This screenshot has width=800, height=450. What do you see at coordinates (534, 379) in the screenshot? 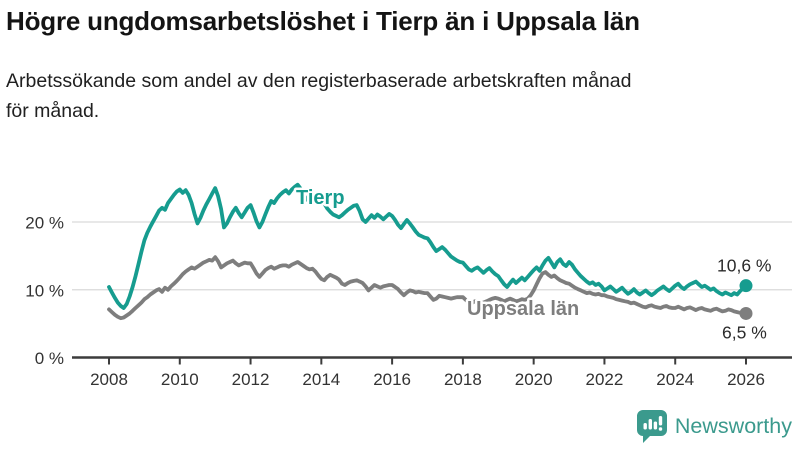
I see `x-tick-label: 2020` at bounding box center [534, 379].